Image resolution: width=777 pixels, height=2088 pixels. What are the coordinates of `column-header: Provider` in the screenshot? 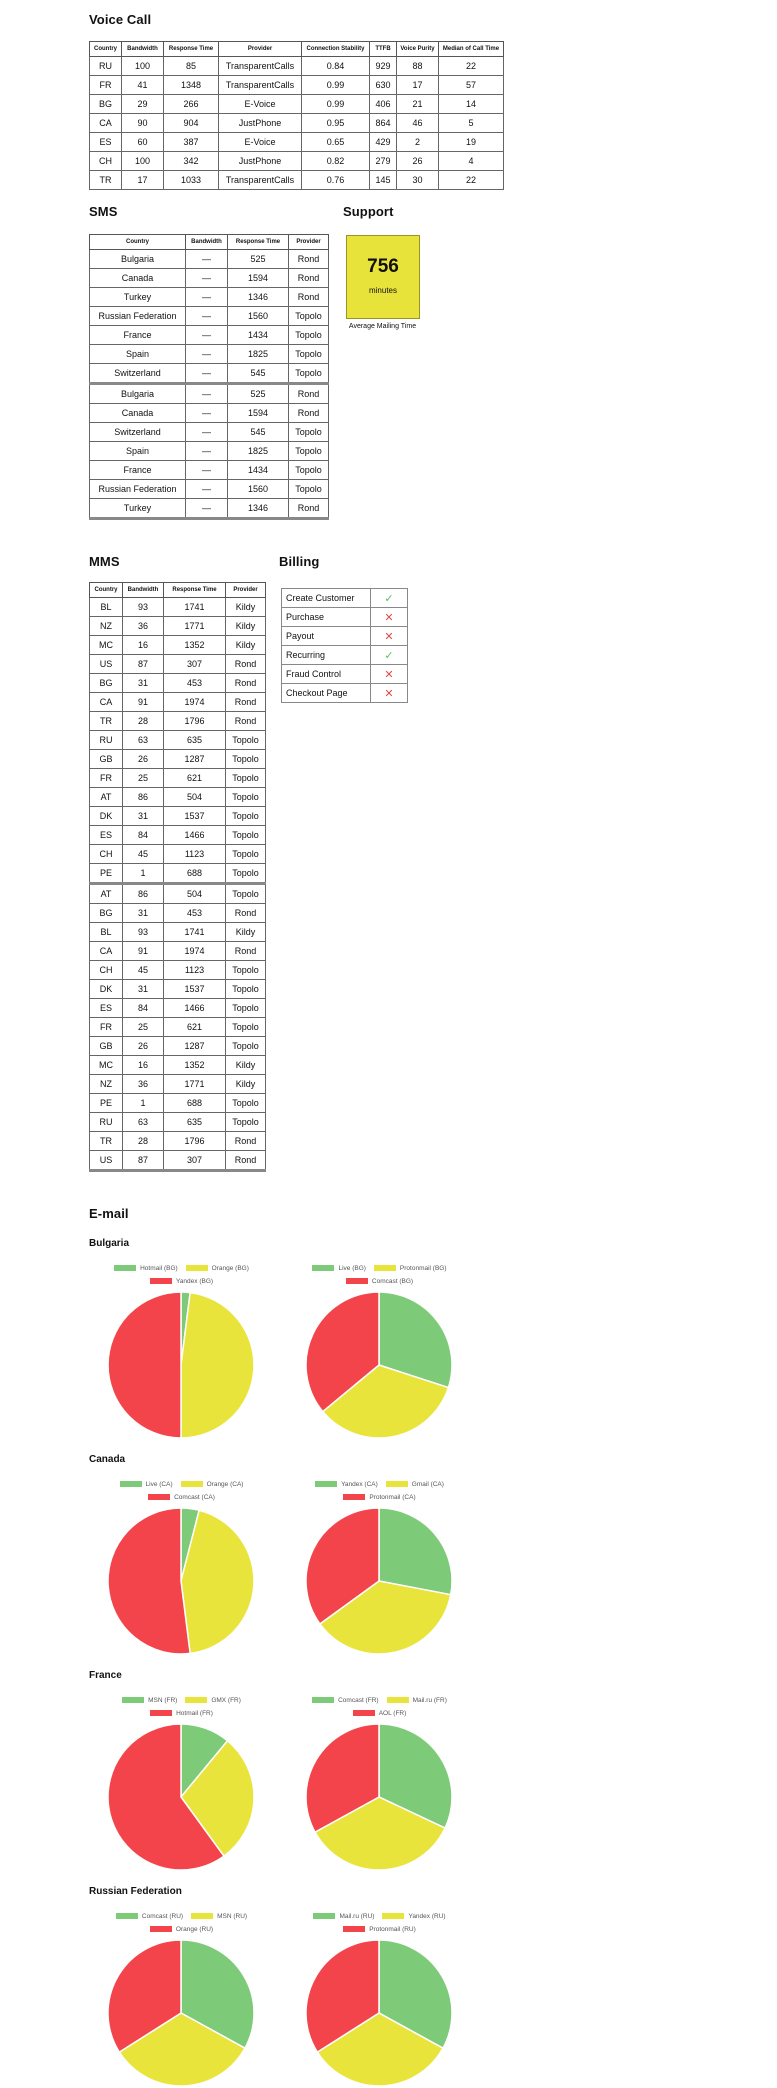 It's located at (245, 590).